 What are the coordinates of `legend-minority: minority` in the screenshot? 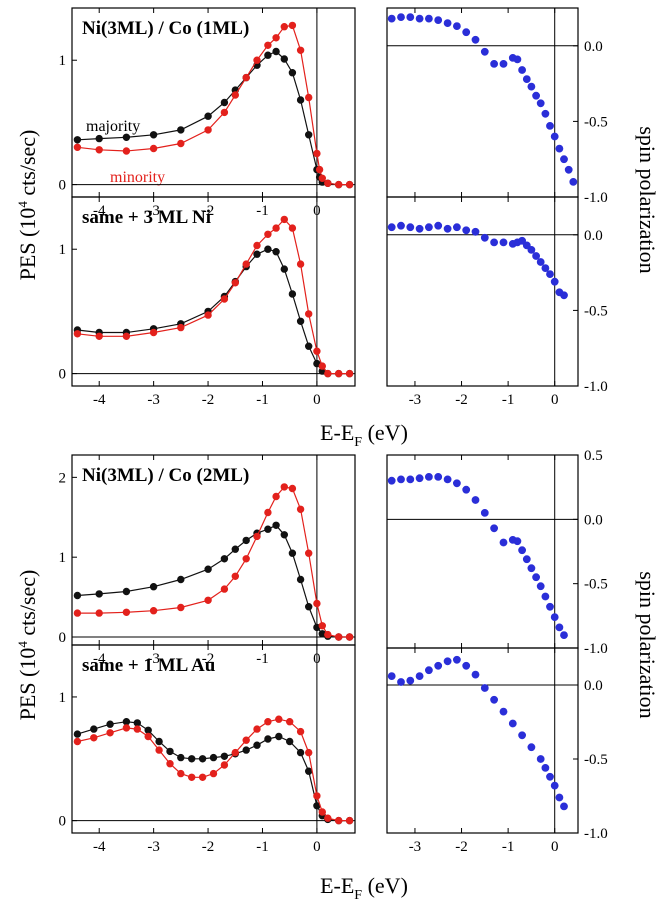 It's located at (137, 177).